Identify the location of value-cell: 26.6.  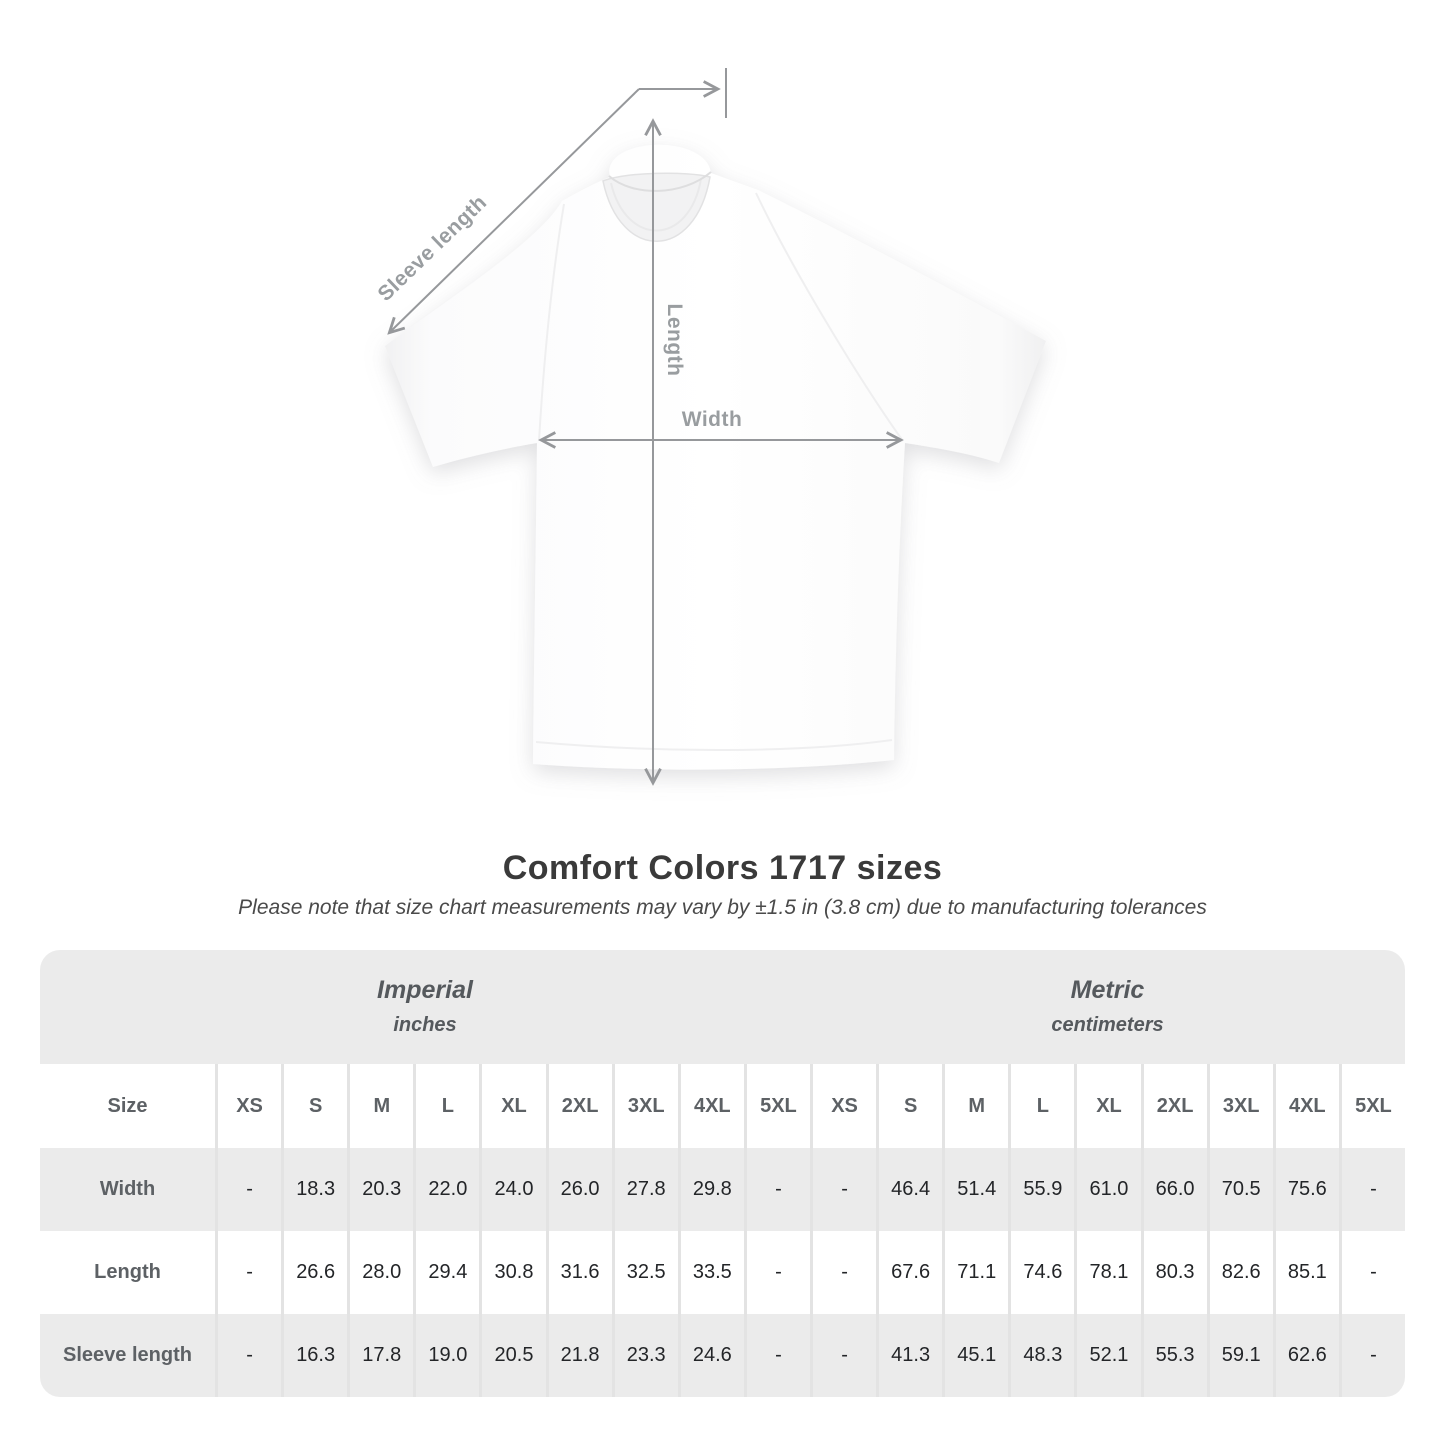
(314, 1272).